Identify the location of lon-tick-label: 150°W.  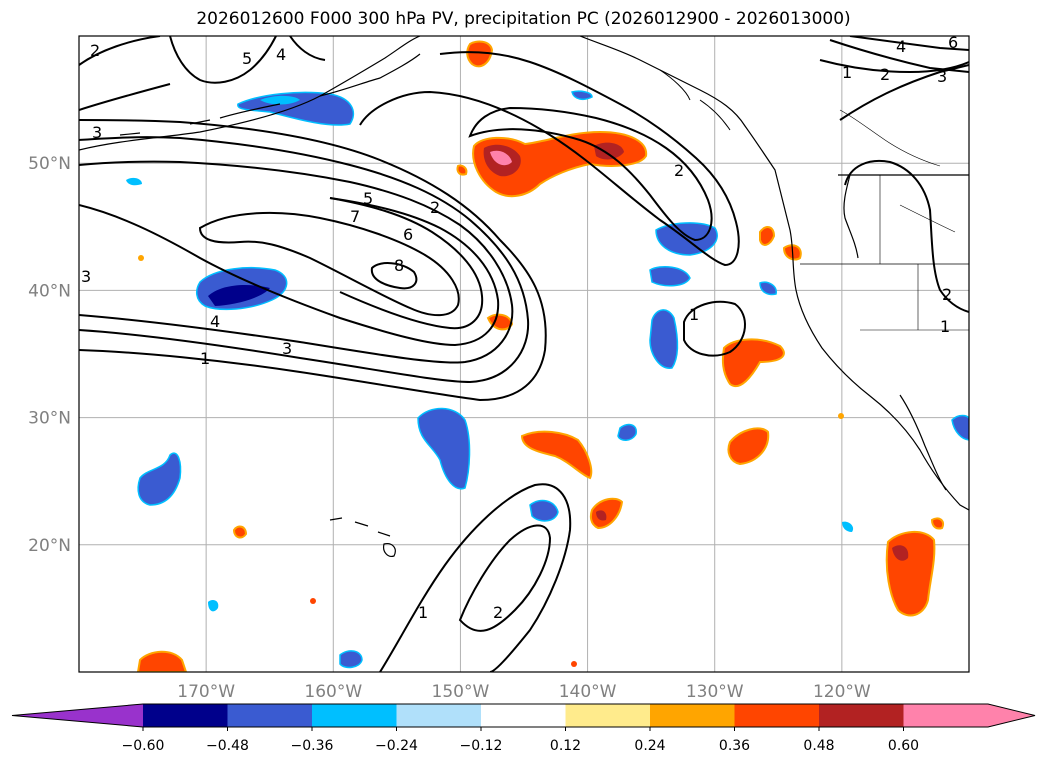
(461, 692).